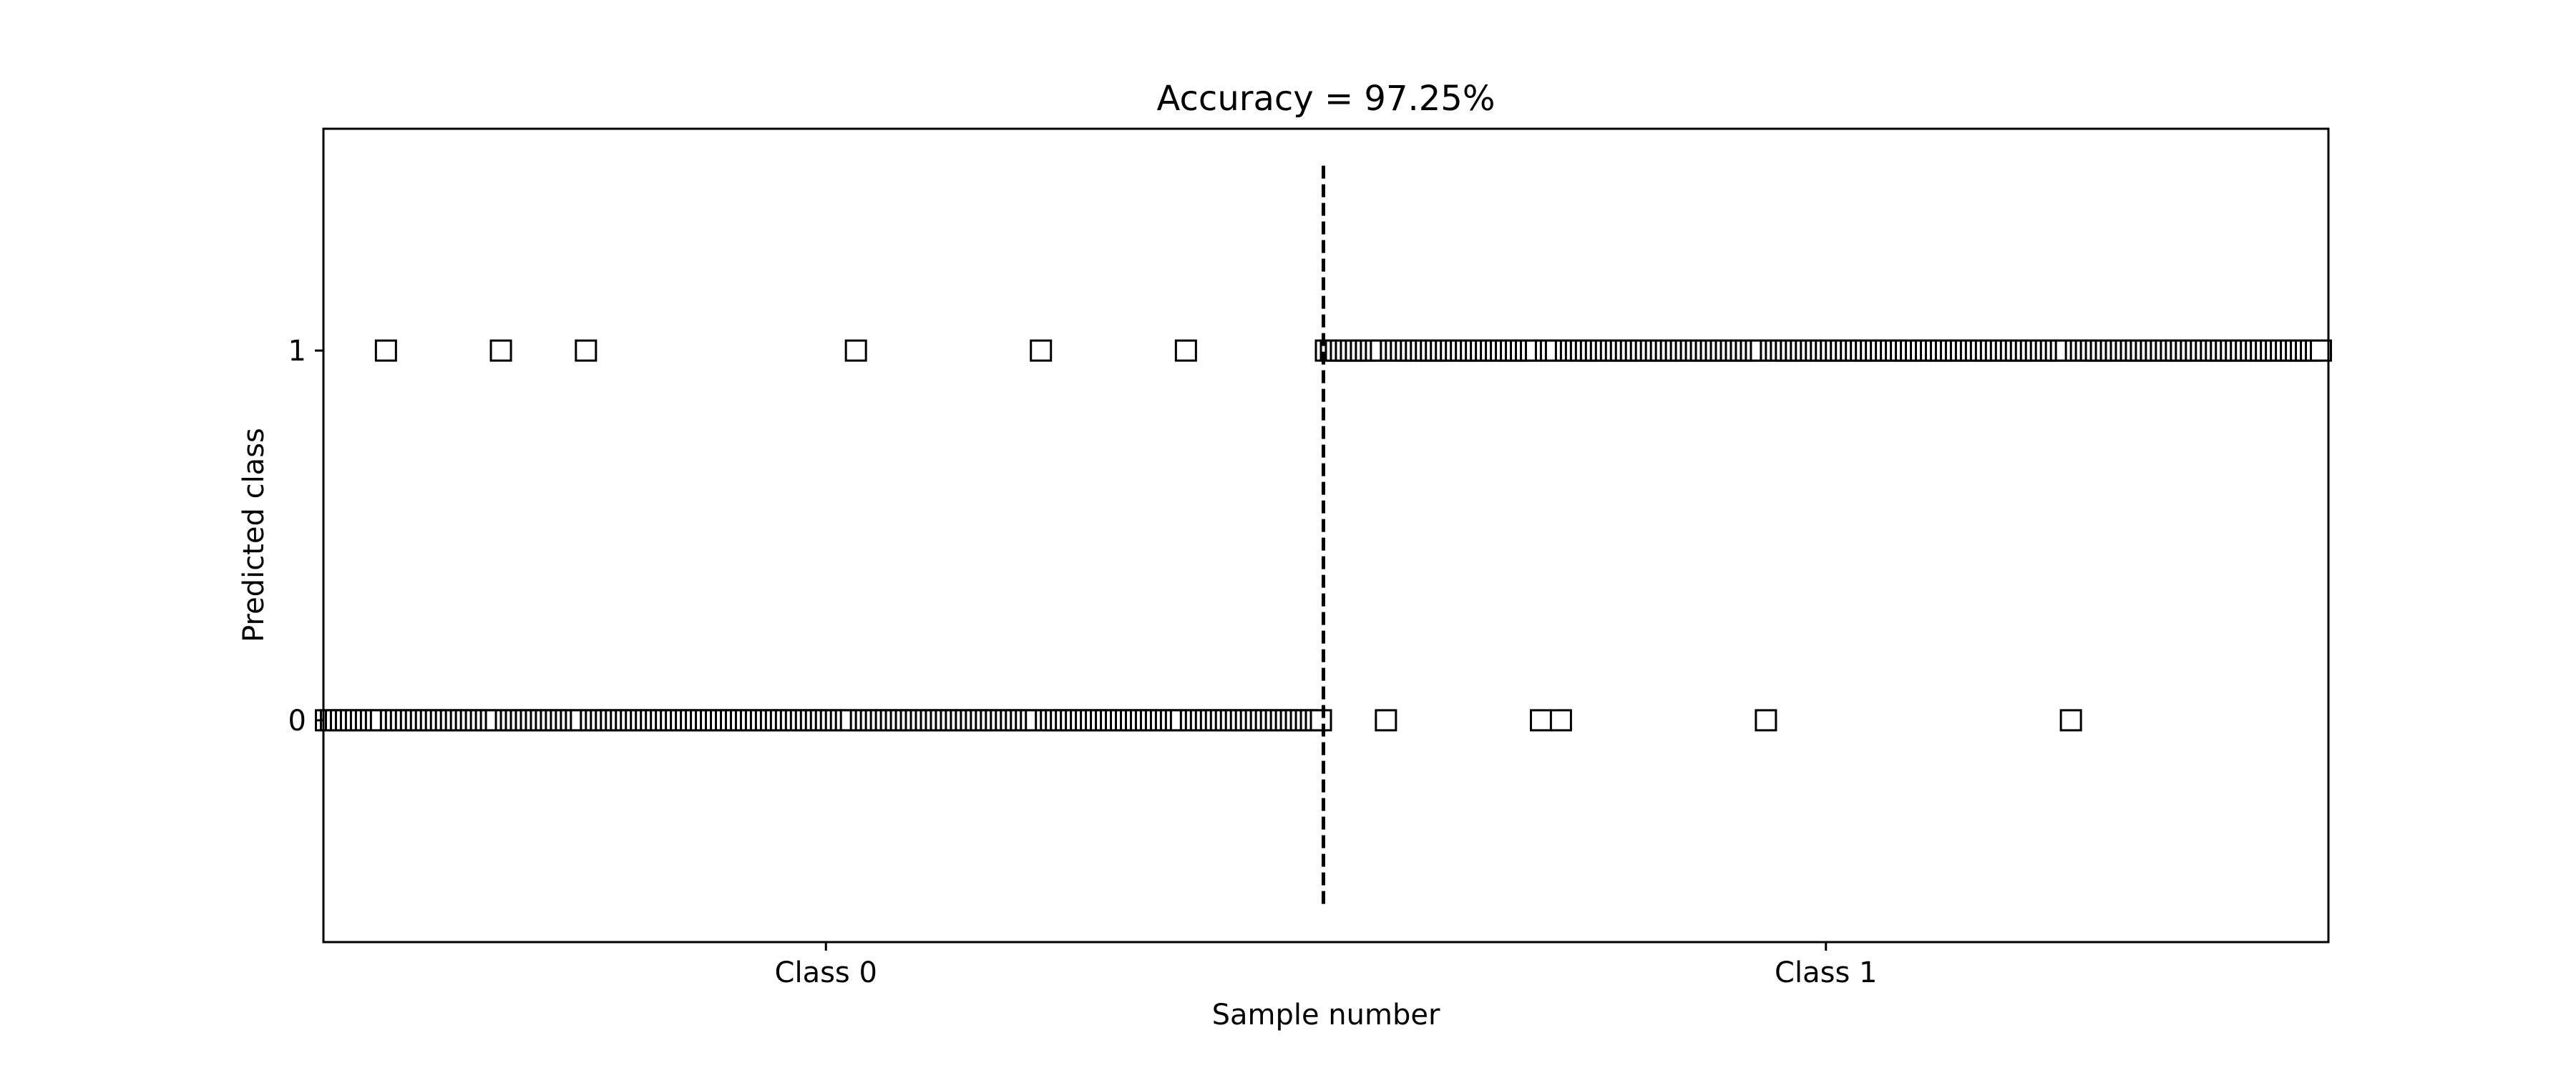 The height and width of the screenshot is (1073, 2576). I want to click on x-axis-label: Sample number, so click(1326, 1015).